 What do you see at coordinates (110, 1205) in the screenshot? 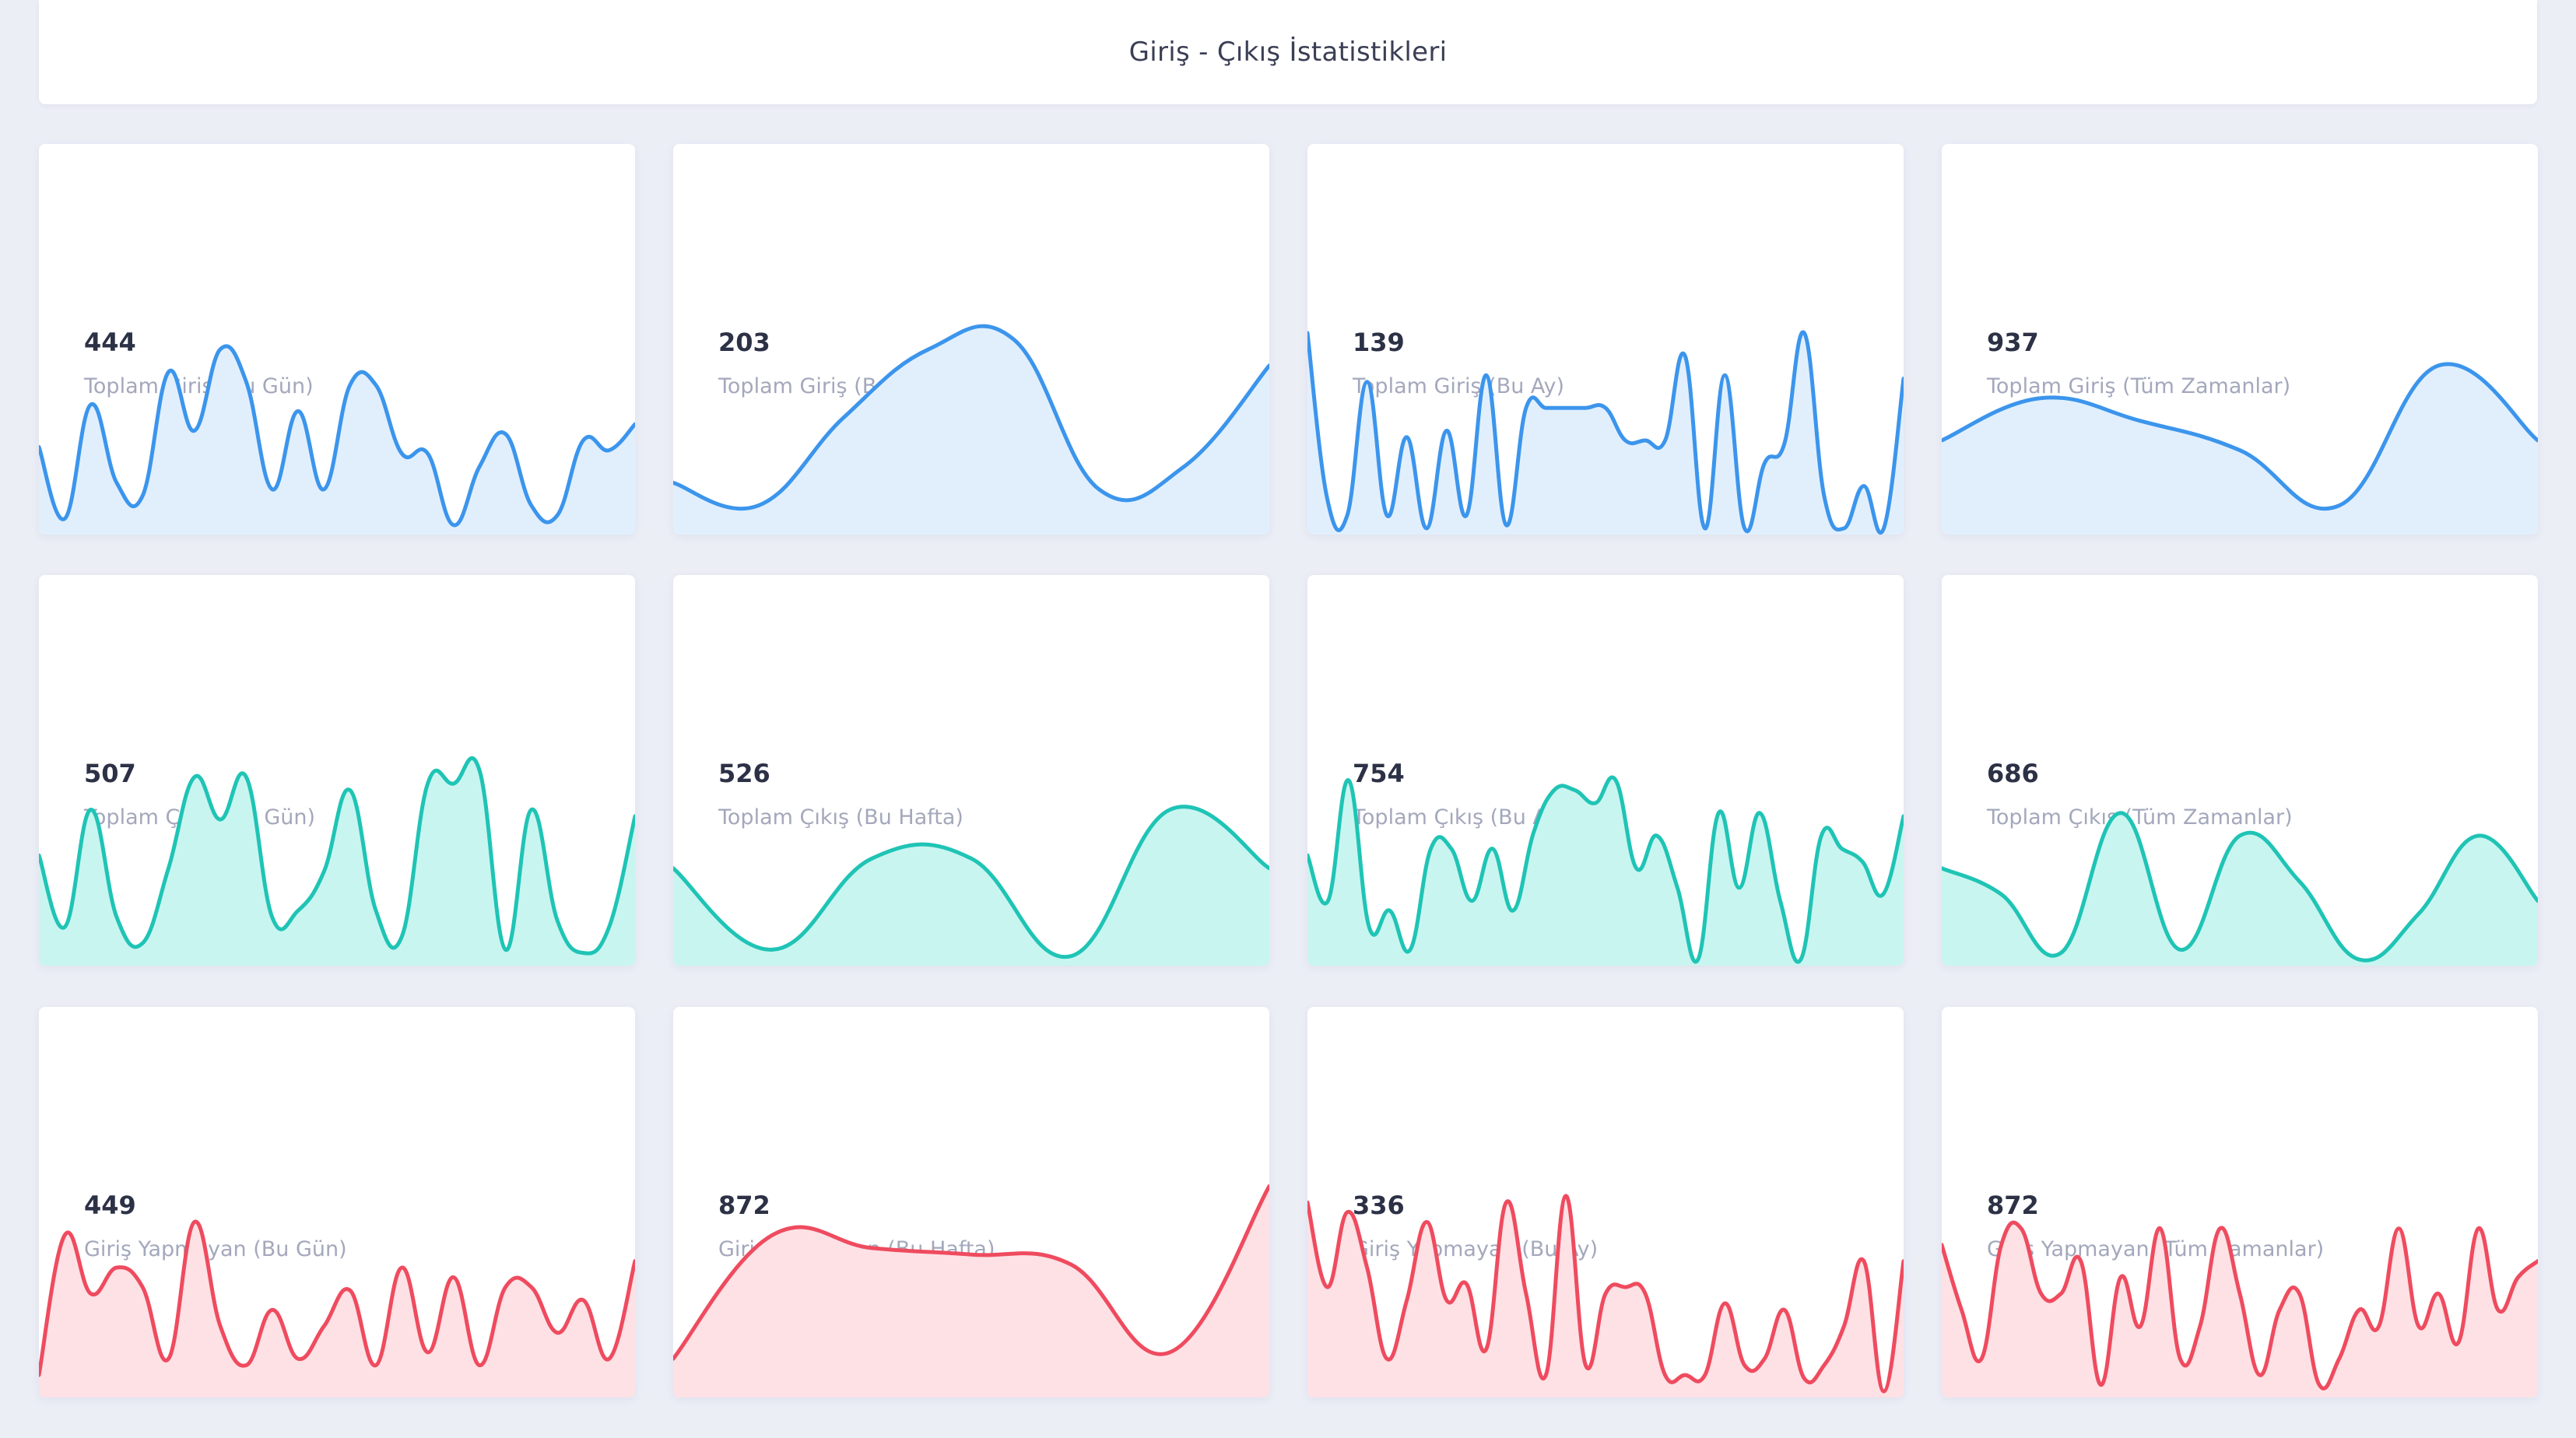
I see `stat-value: 449` at bounding box center [110, 1205].